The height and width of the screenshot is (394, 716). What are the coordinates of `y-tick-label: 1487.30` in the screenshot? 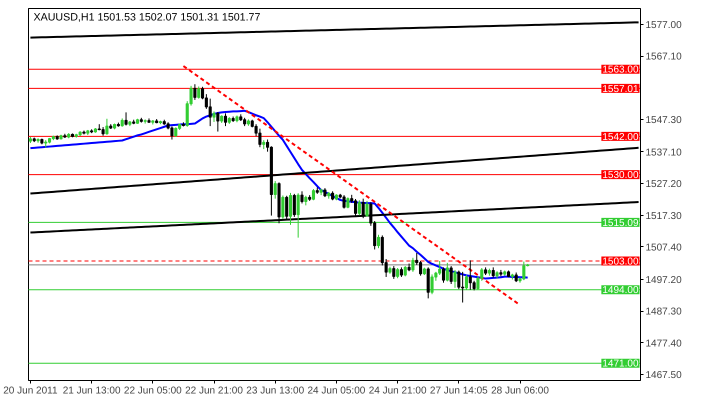 It's located at (664, 312).